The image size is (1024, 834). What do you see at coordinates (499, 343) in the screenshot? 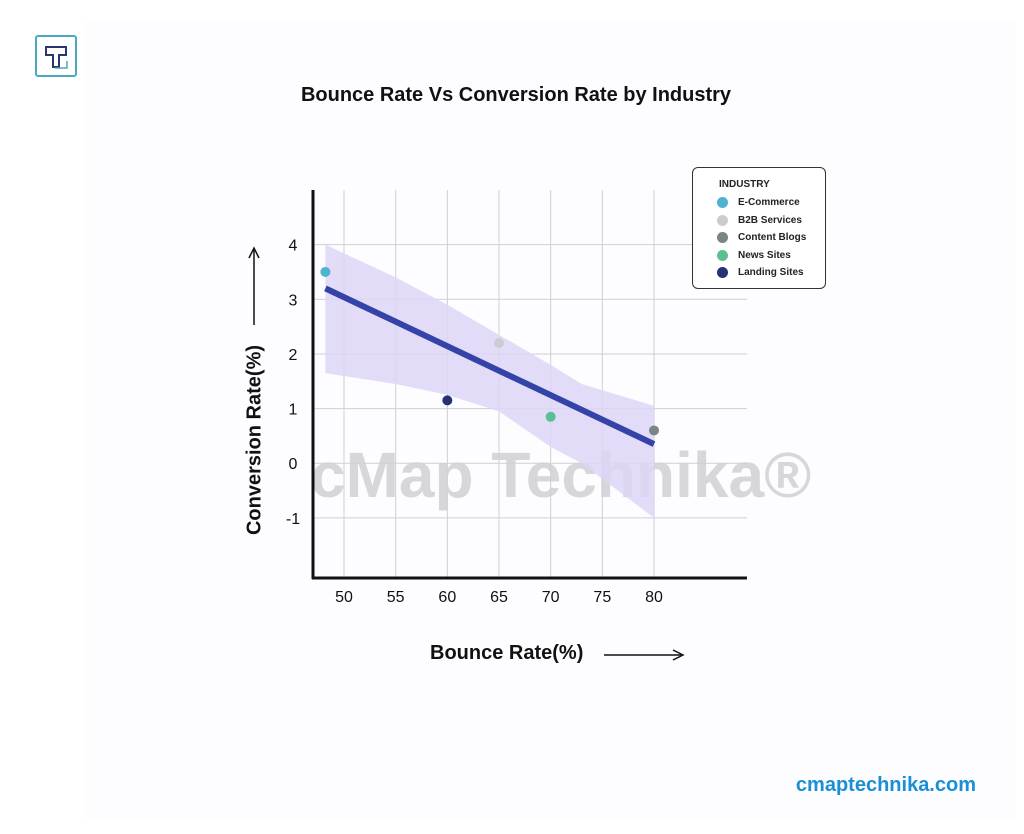
I see `data-point-b2b-services` at bounding box center [499, 343].